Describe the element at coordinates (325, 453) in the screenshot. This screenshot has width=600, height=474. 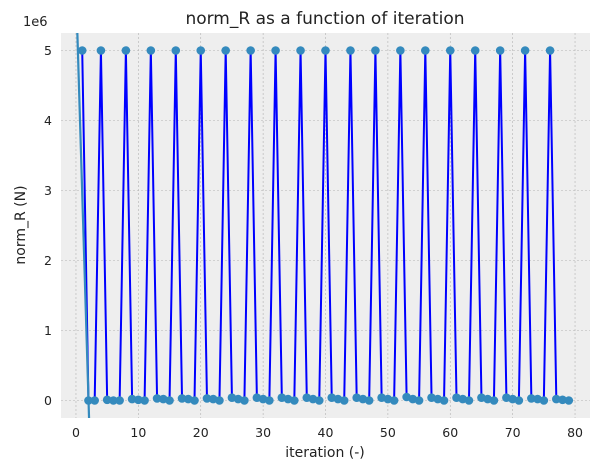
I see `x-axis-label: iteration (-)` at that location.